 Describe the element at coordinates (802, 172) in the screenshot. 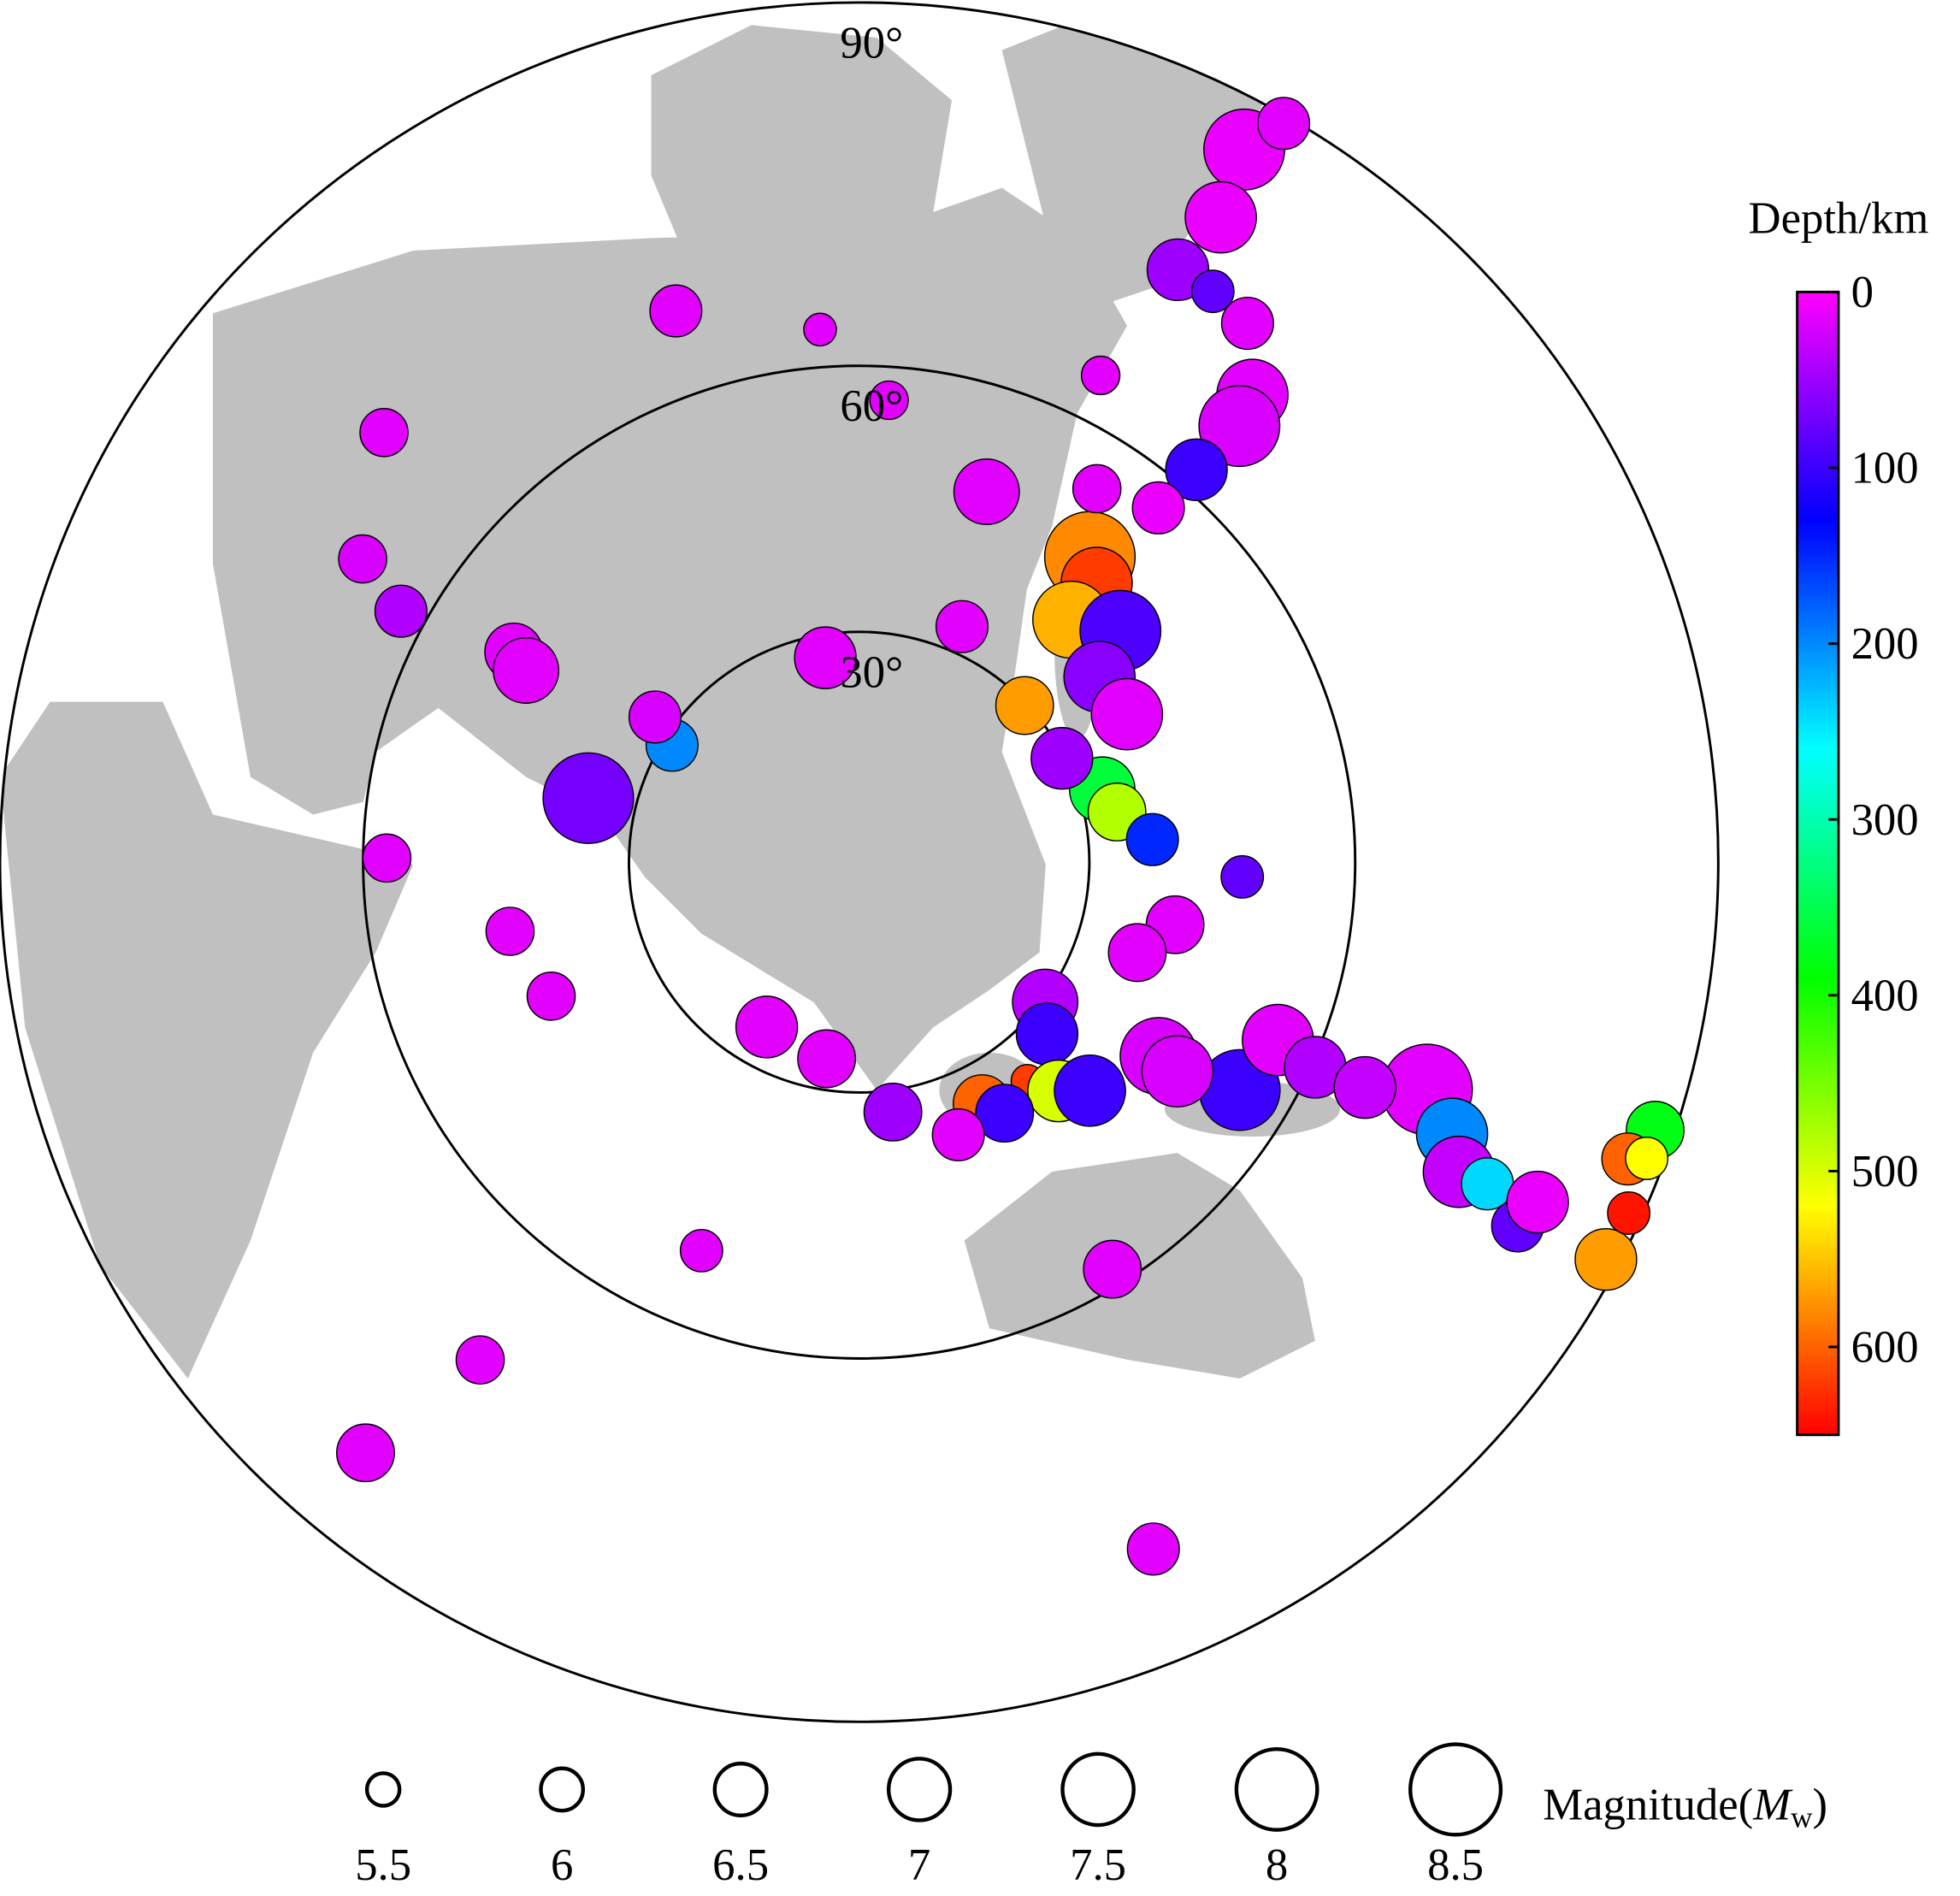

I see `land-greenland` at that location.